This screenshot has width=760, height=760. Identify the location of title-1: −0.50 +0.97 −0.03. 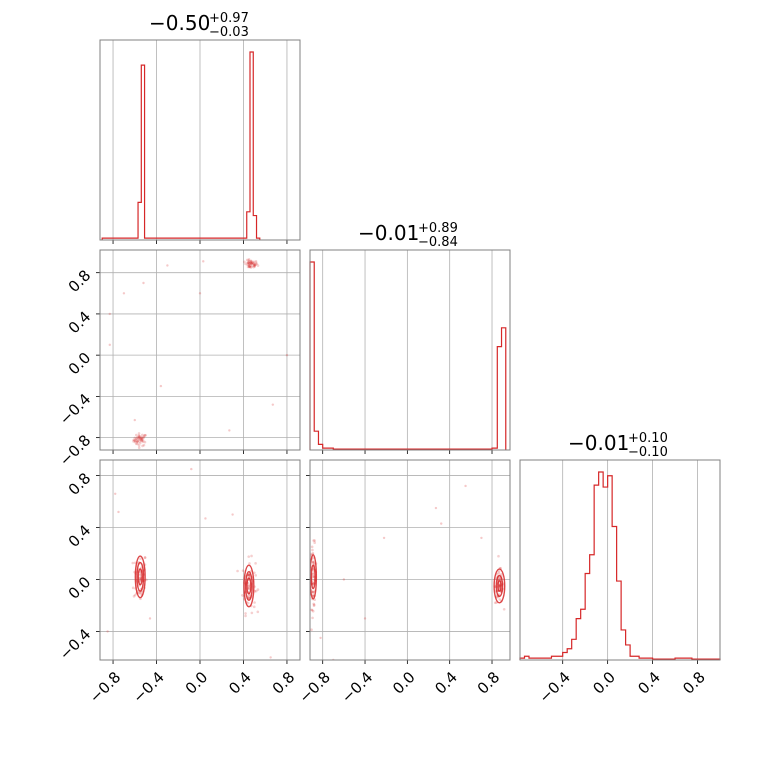
(199, 25).